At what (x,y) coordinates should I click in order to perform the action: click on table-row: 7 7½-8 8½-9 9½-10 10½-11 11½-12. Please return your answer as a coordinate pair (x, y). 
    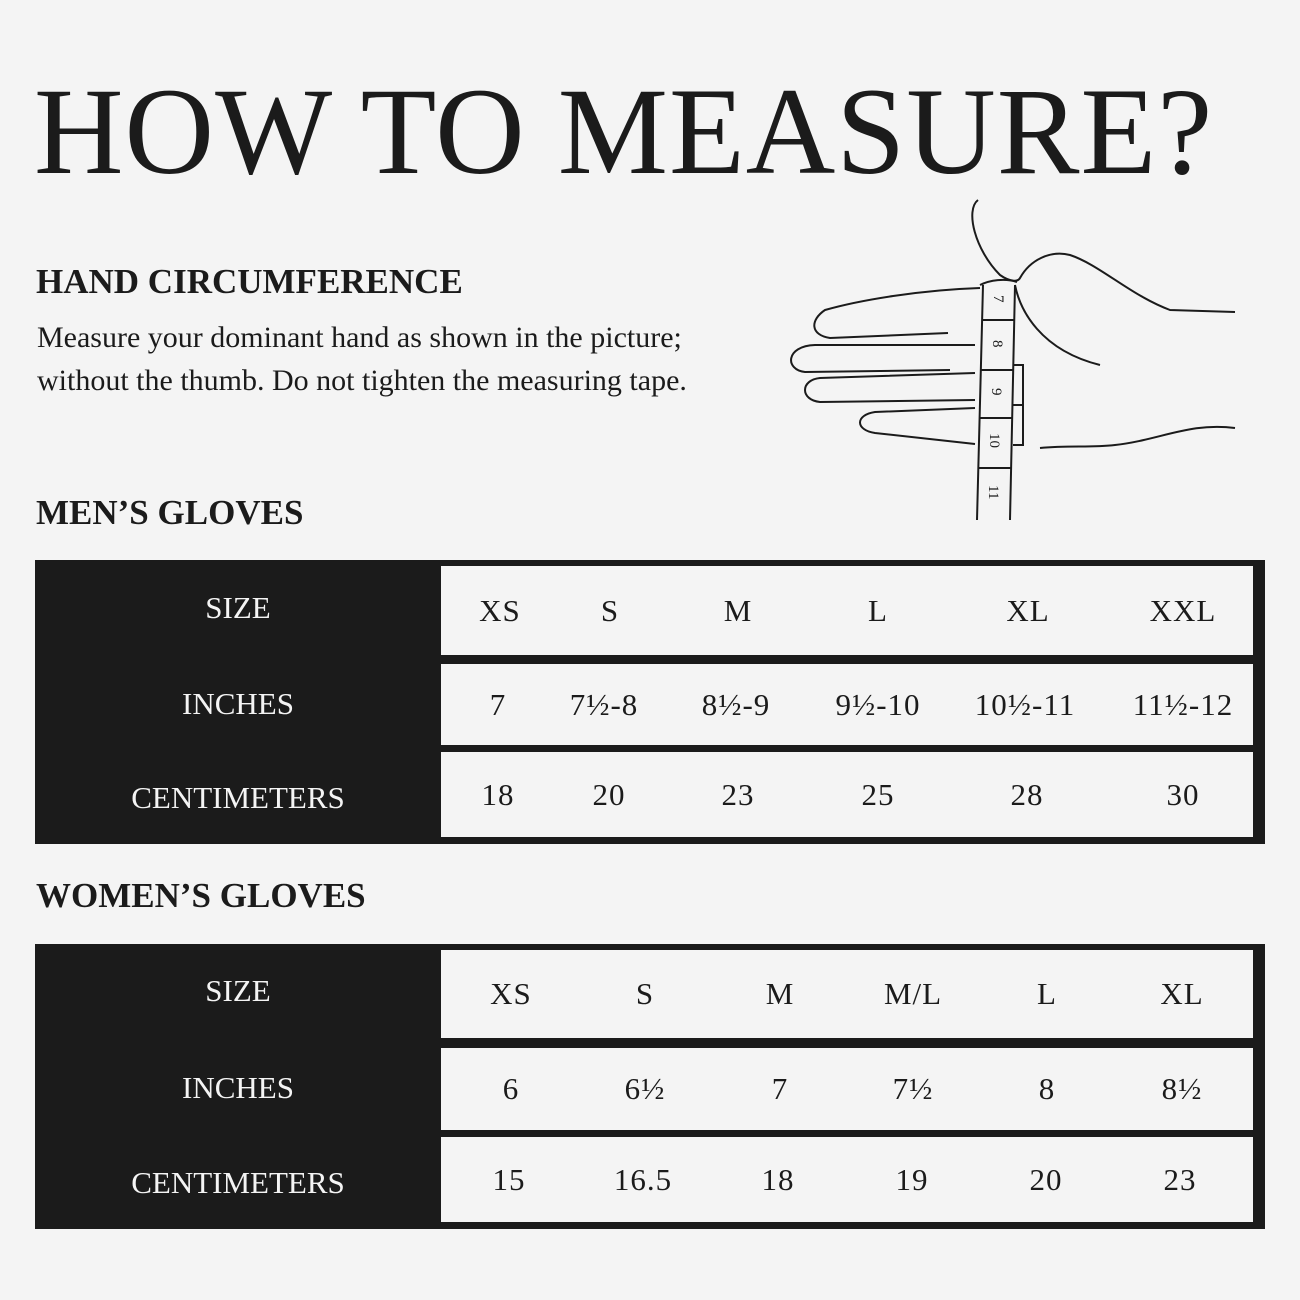
    Looking at the image, I should click on (847, 704).